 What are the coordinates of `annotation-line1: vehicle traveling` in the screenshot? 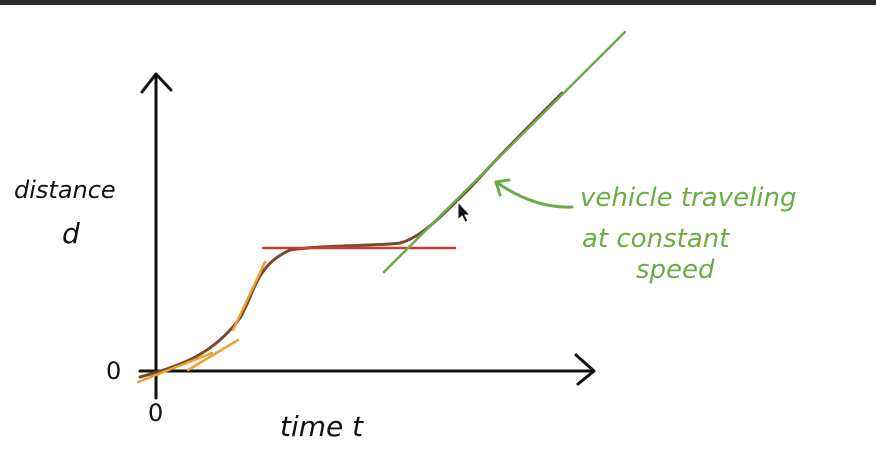 It's located at (688, 198).